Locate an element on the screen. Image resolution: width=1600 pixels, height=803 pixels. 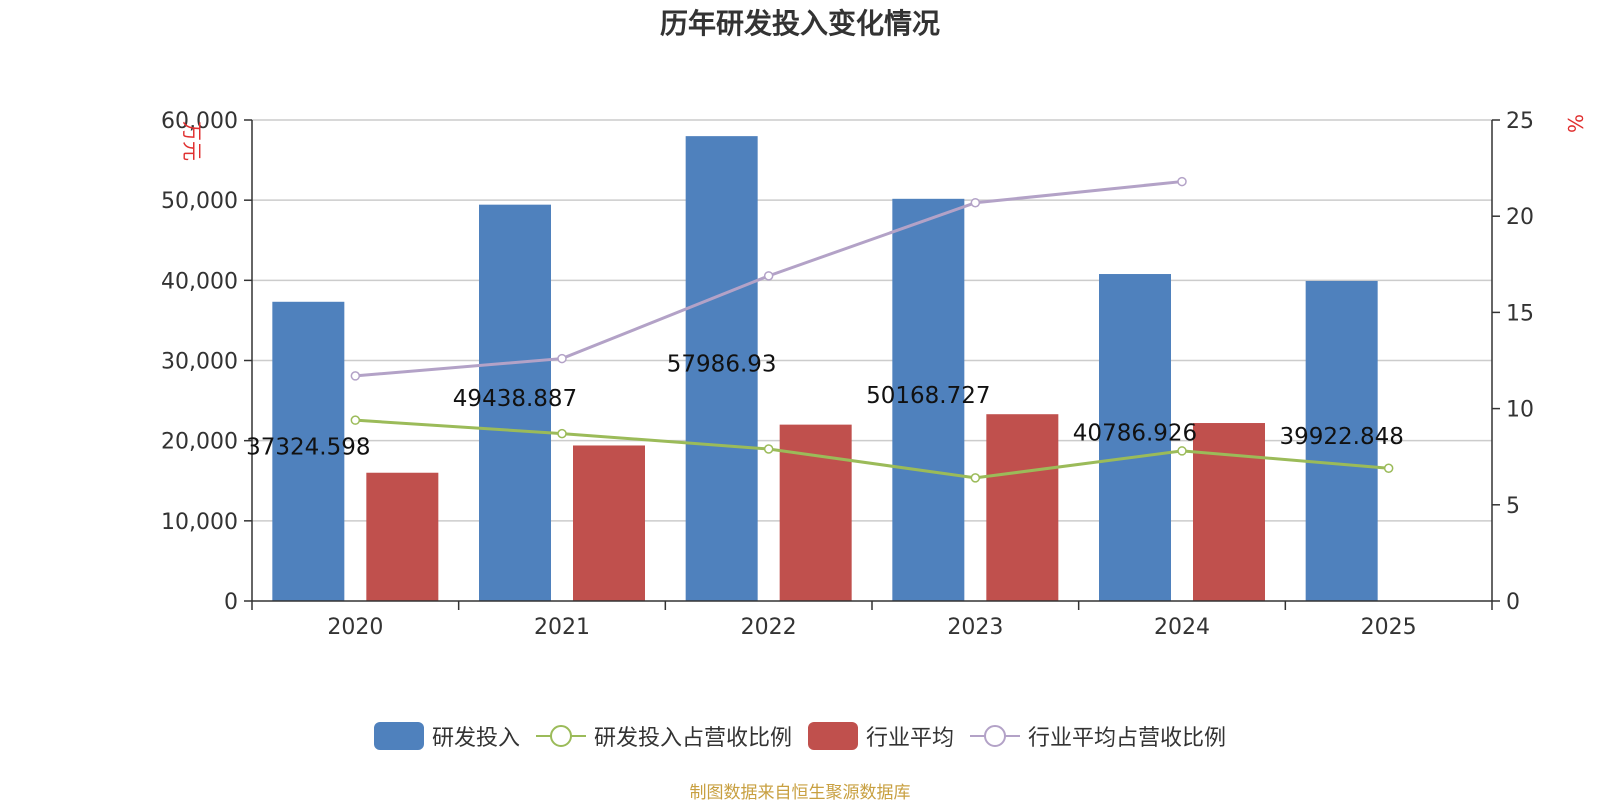
legend-item-industry: 行业平均 is located at coordinates (881, 736).